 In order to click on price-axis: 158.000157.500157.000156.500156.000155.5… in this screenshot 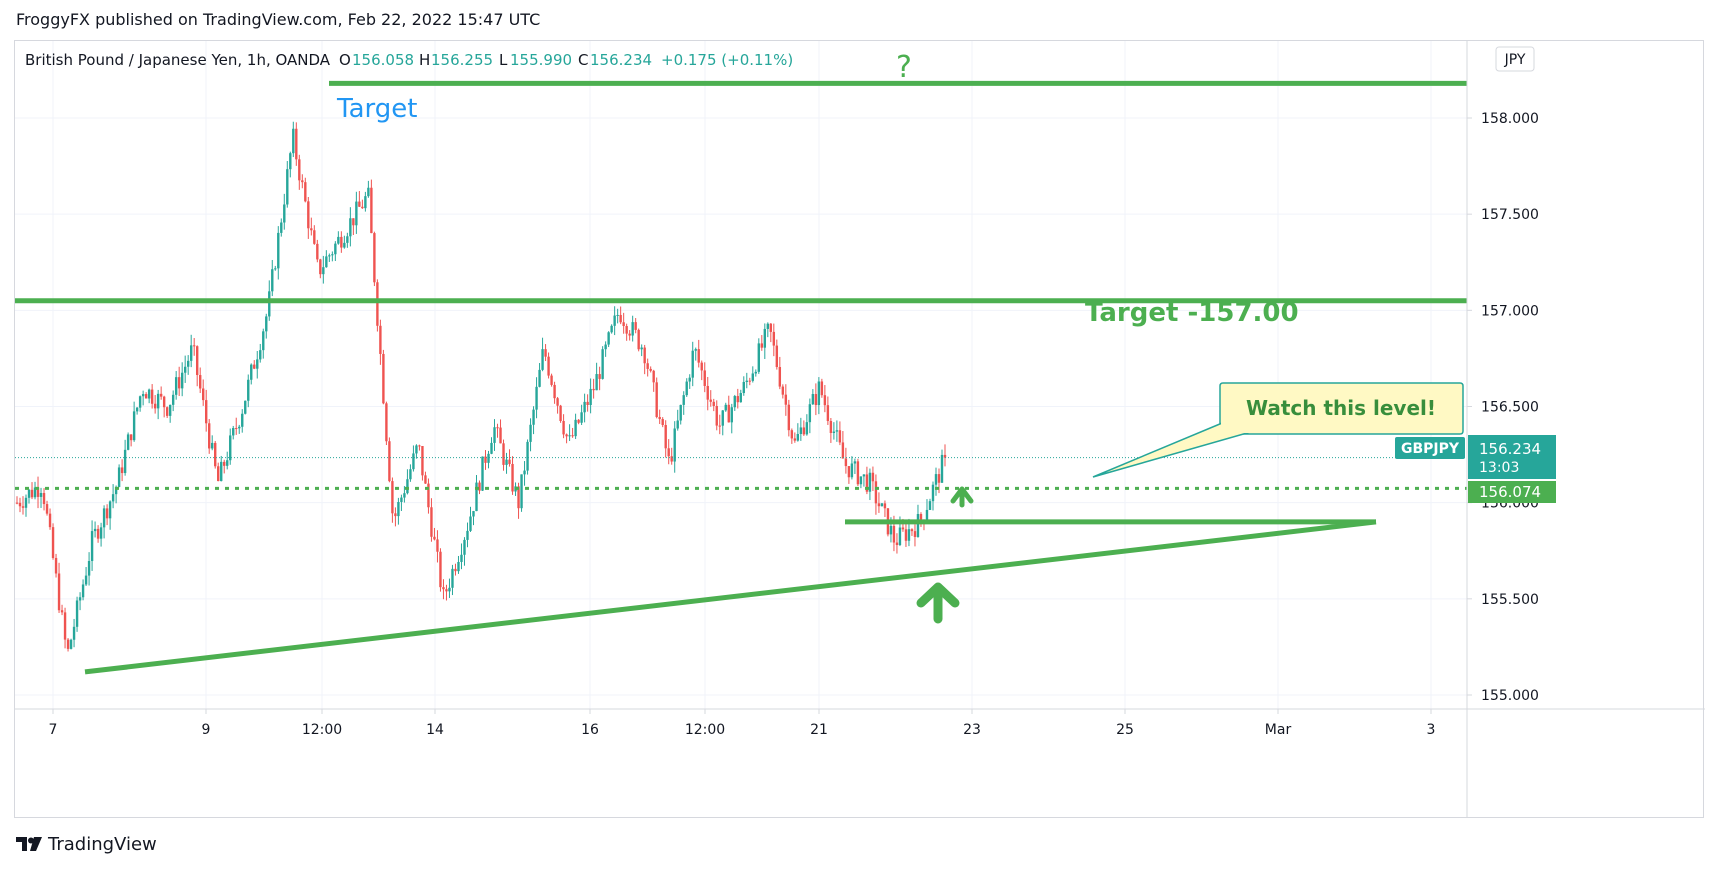, I will do `click(1502, 429)`.